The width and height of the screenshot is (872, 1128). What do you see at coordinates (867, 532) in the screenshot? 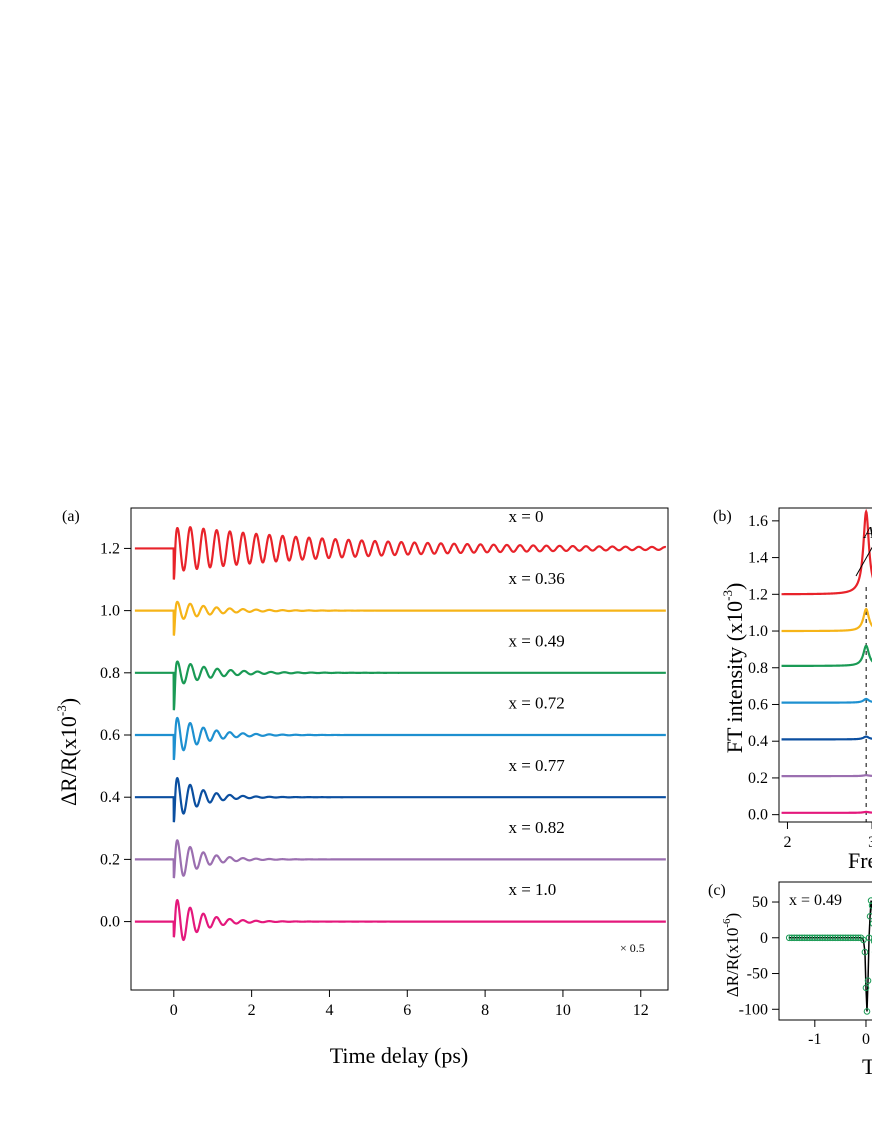
I see `panel-b-peak-annotation: A` at bounding box center [867, 532].